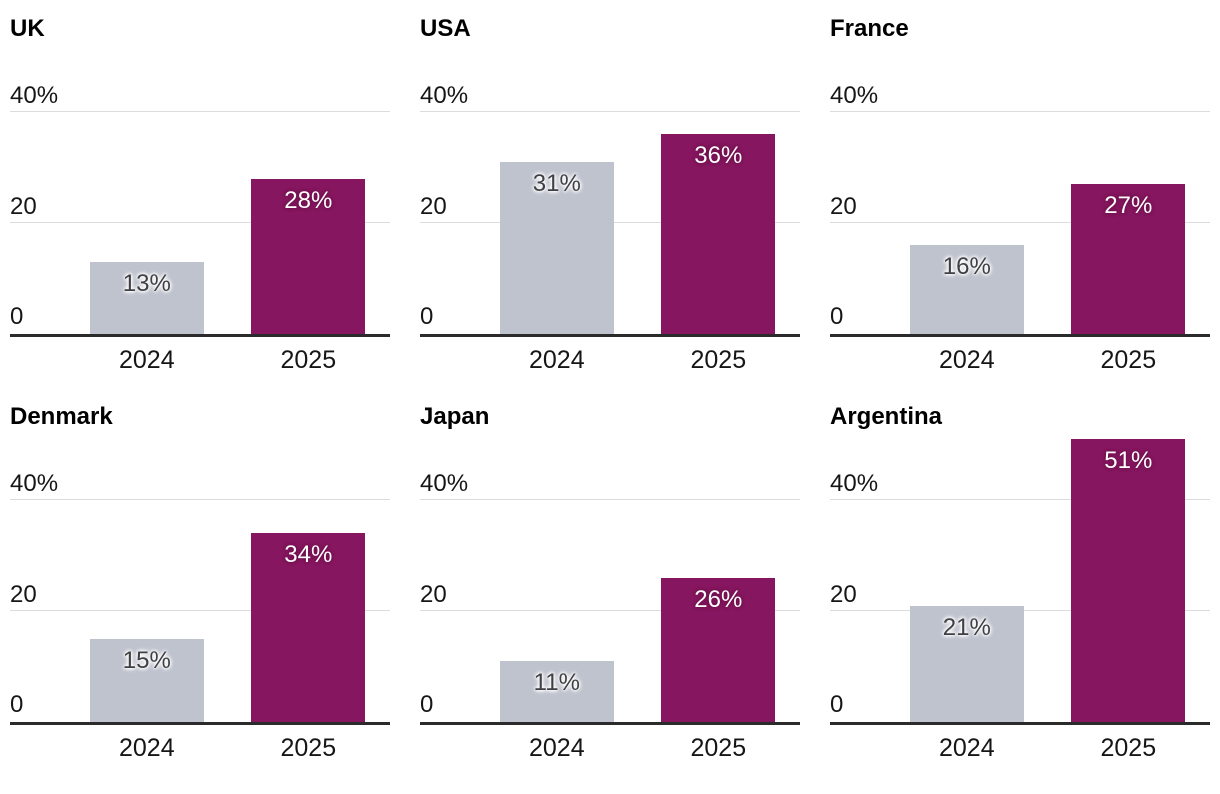 This screenshot has height=794, width=1220. Describe the element at coordinates (308, 200) in the screenshot. I see `bar-value-label: 28%` at that location.